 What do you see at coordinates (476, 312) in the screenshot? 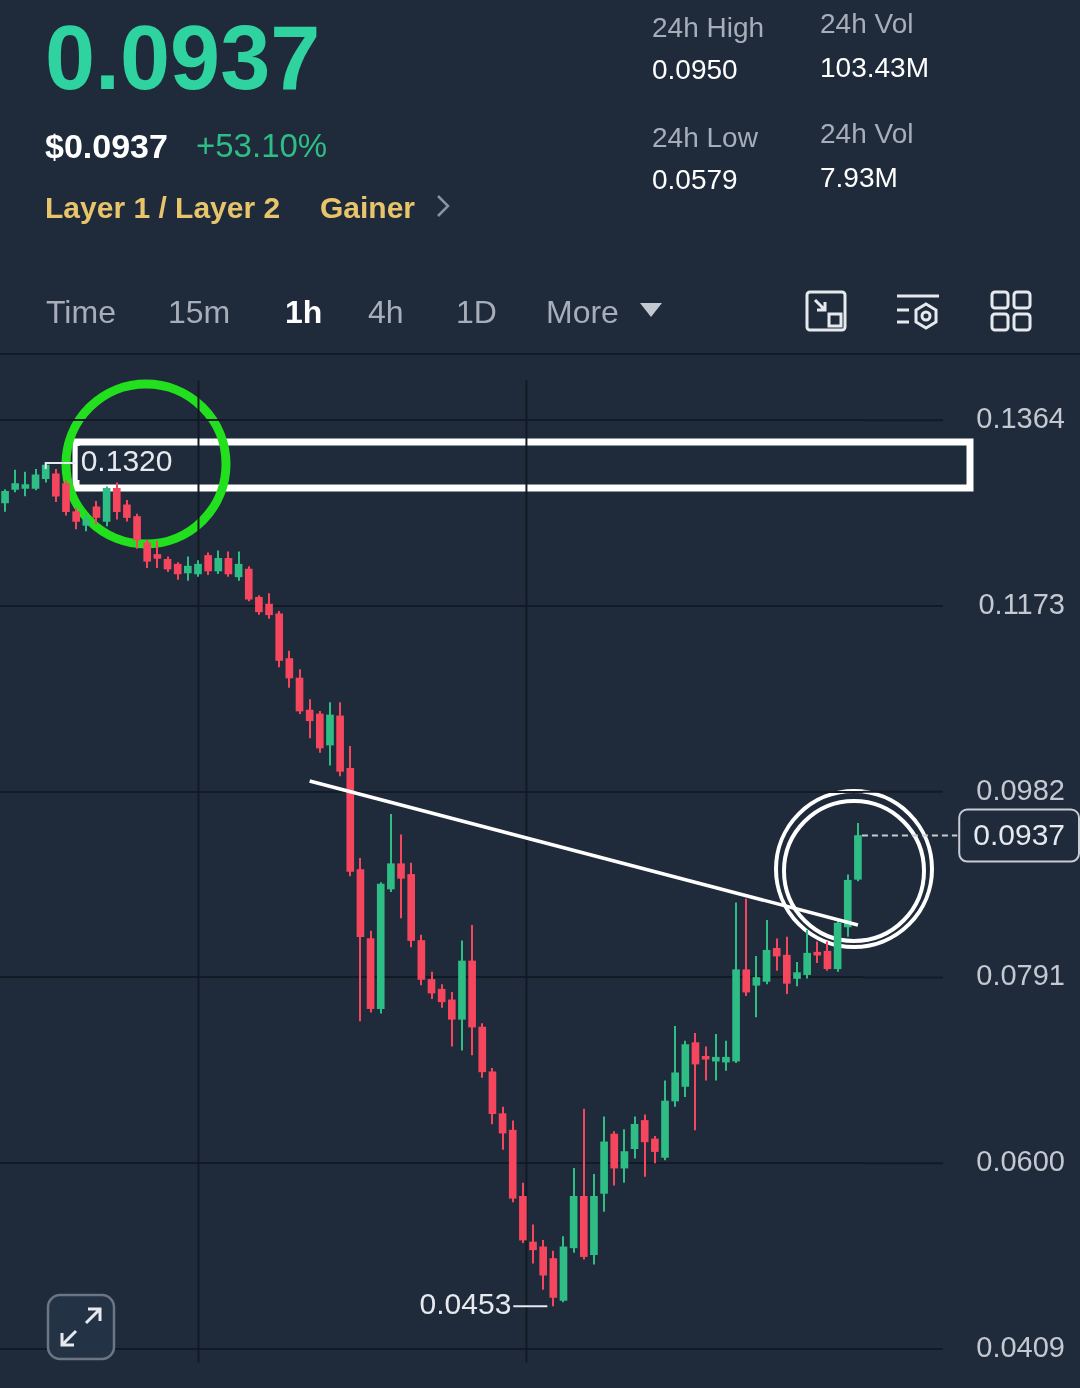
I see `text: 1D` at bounding box center [476, 312].